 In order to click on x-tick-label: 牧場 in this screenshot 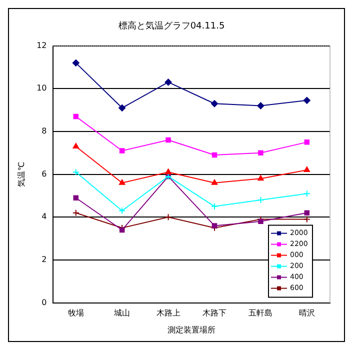, I will do `click(76, 313)`.